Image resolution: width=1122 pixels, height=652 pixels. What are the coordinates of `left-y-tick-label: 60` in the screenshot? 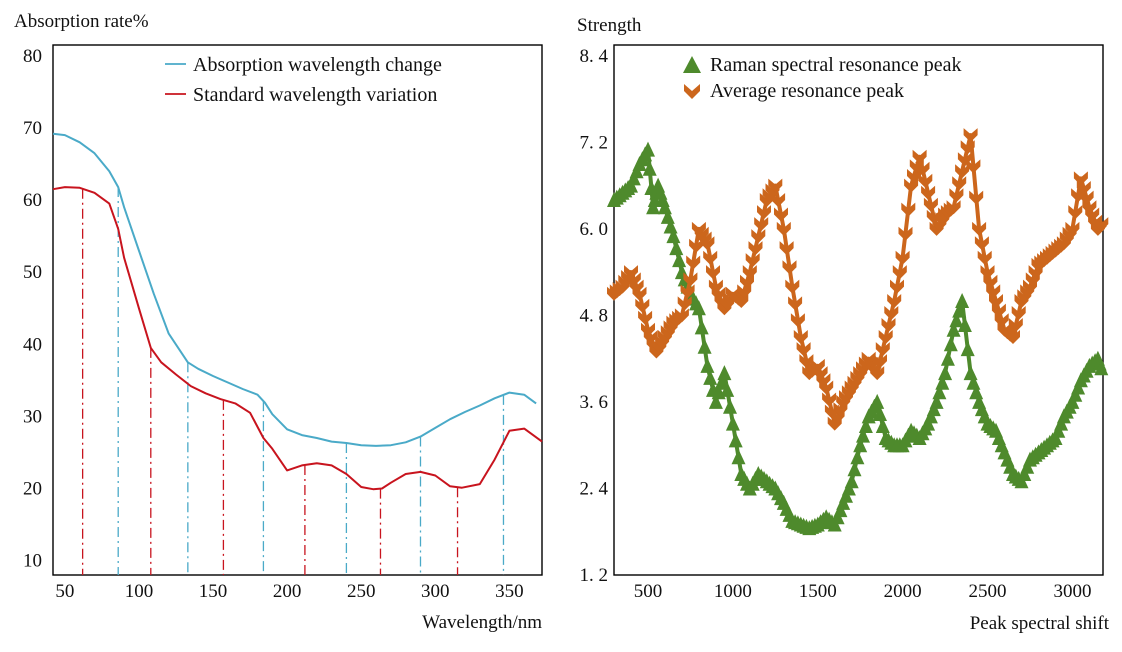 It's located at (32, 200).